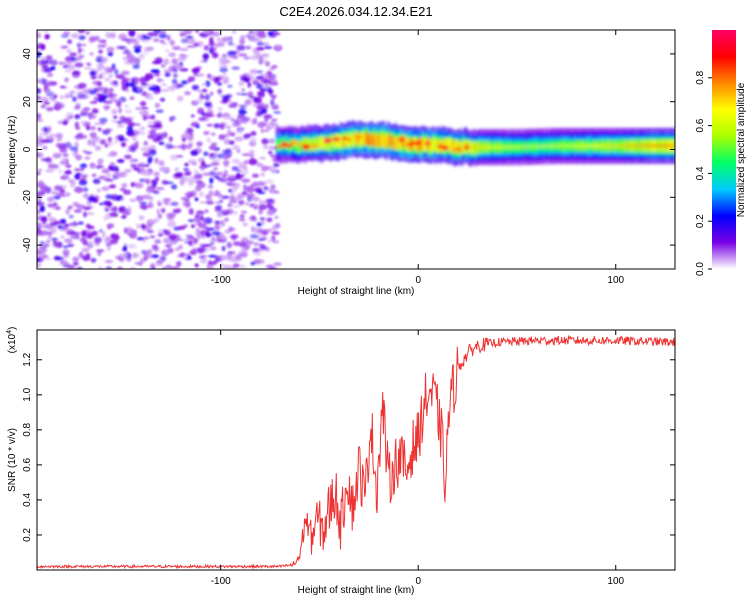 This screenshot has height=600, width=750. I want to click on colorbar-tick-label: 0.8, so click(700, 77).